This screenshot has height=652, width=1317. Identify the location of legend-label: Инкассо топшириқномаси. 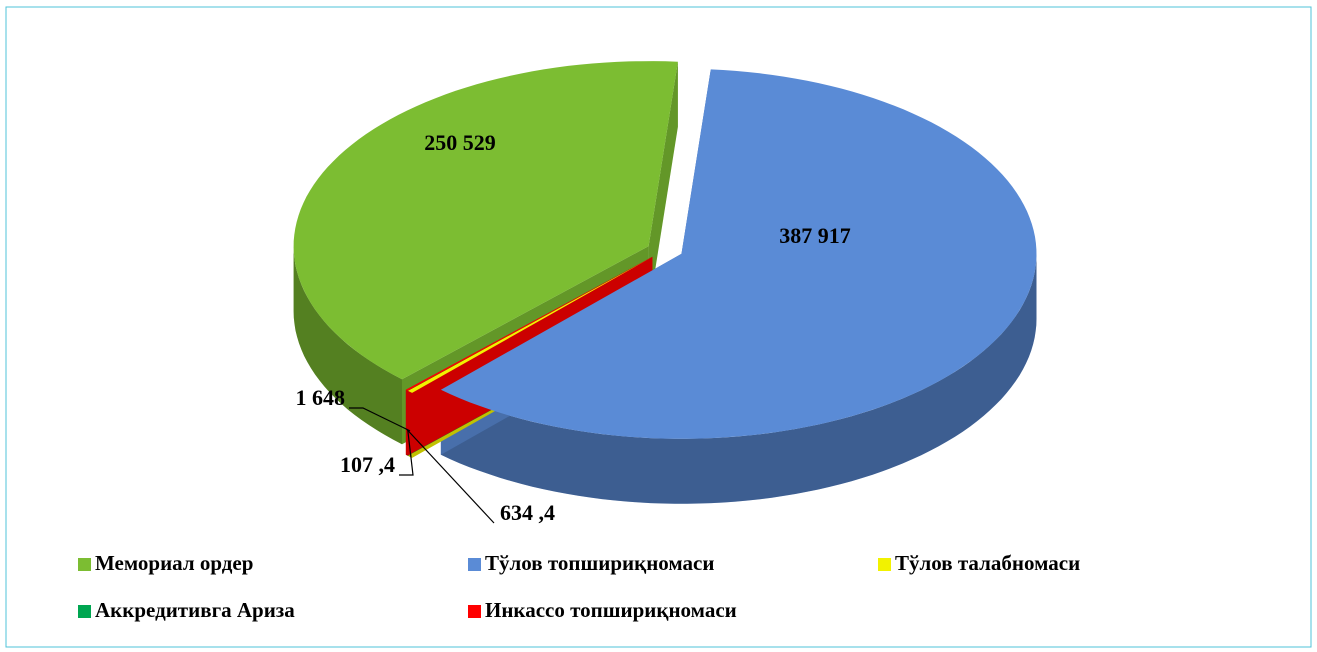
(611, 610).